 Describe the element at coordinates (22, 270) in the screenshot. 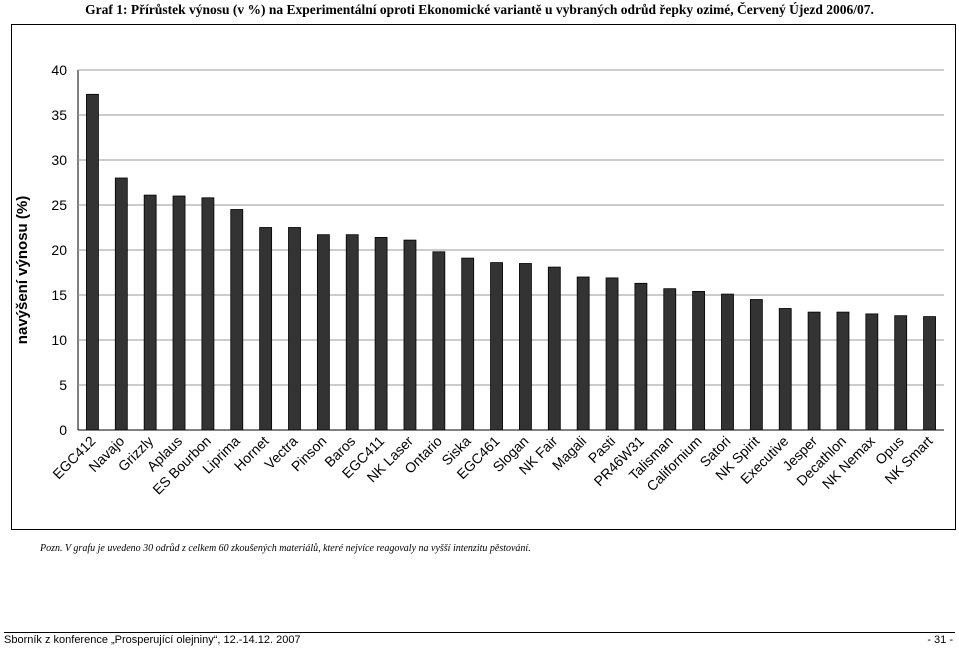

I see `y-axis-label: navýšení výnosu (%)` at that location.